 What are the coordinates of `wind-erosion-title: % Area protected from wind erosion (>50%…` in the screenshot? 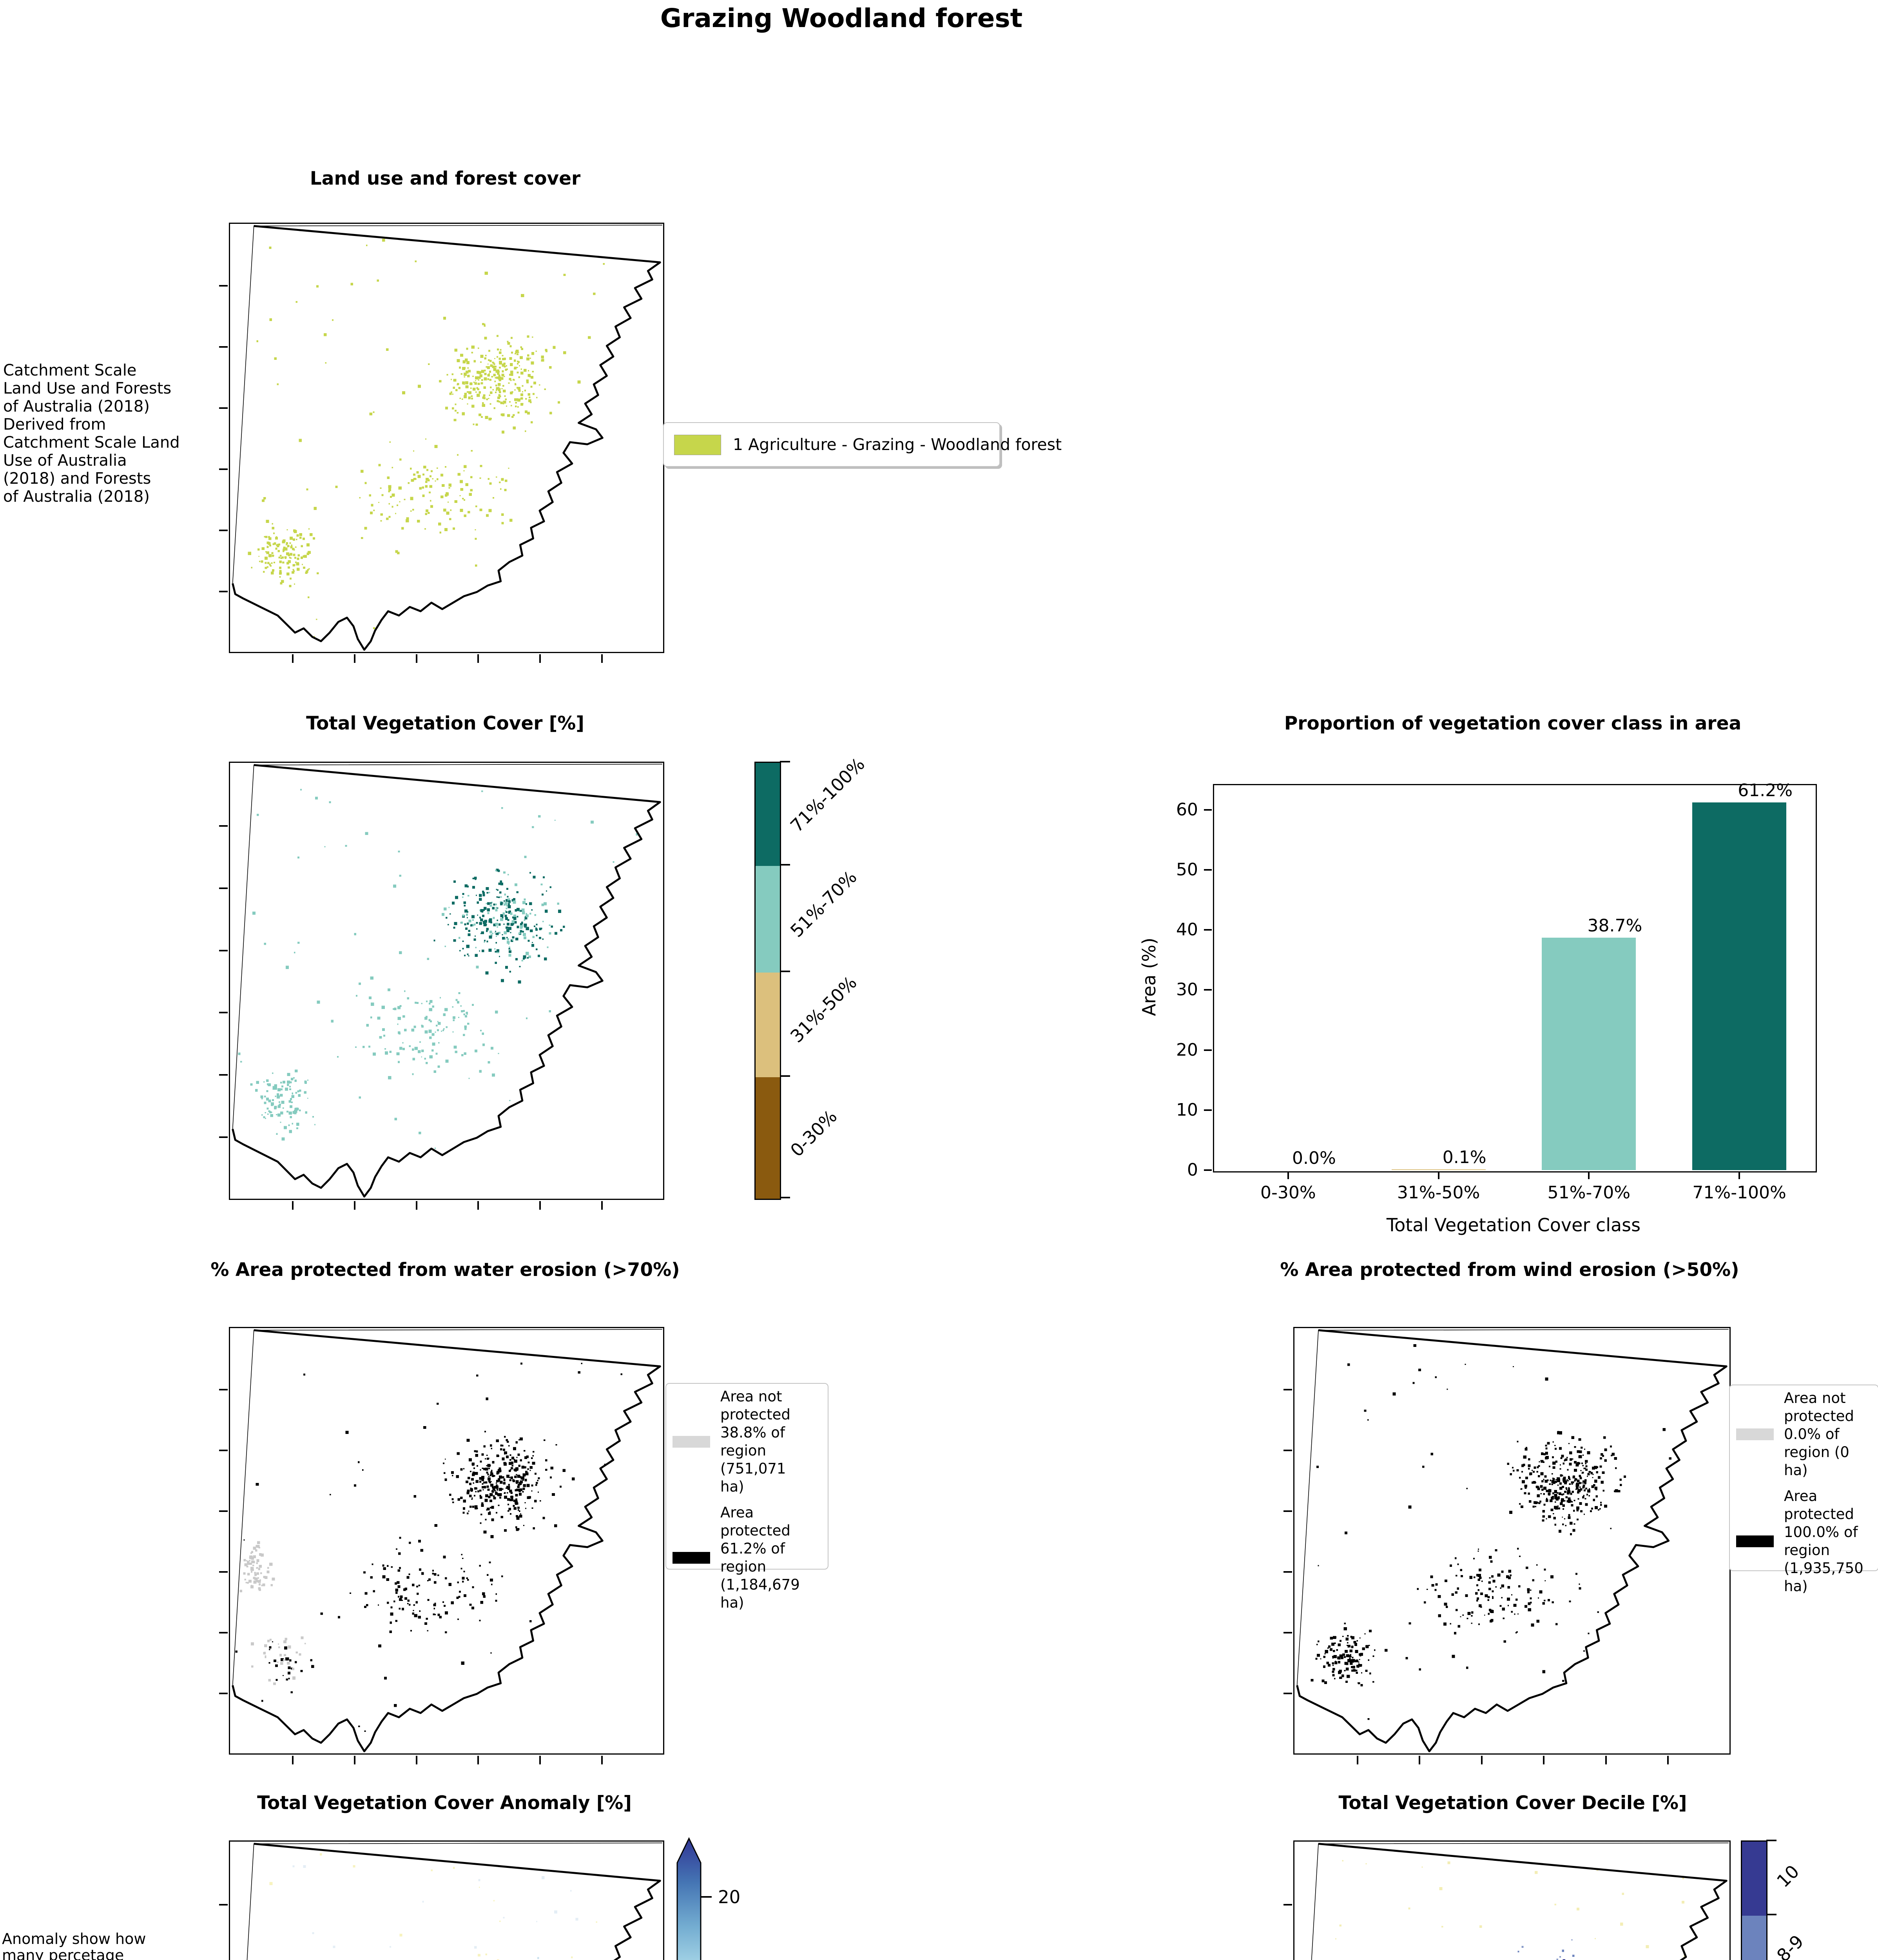 It's located at (1509, 1270).